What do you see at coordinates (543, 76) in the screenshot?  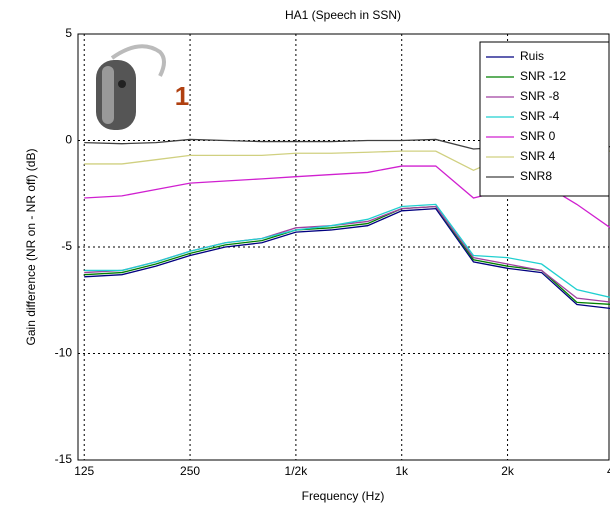 I see `legend-label: SNR -12` at bounding box center [543, 76].